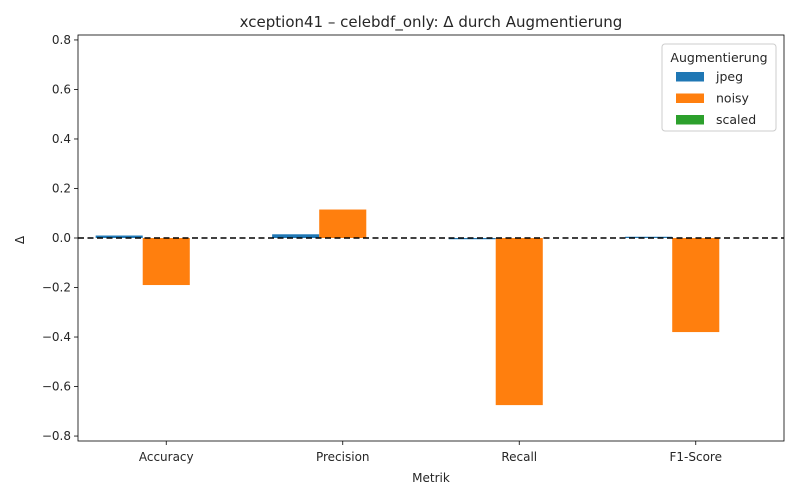  What do you see at coordinates (343, 223) in the screenshot?
I see `bar-noisy-precision` at bounding box center [343, 223].